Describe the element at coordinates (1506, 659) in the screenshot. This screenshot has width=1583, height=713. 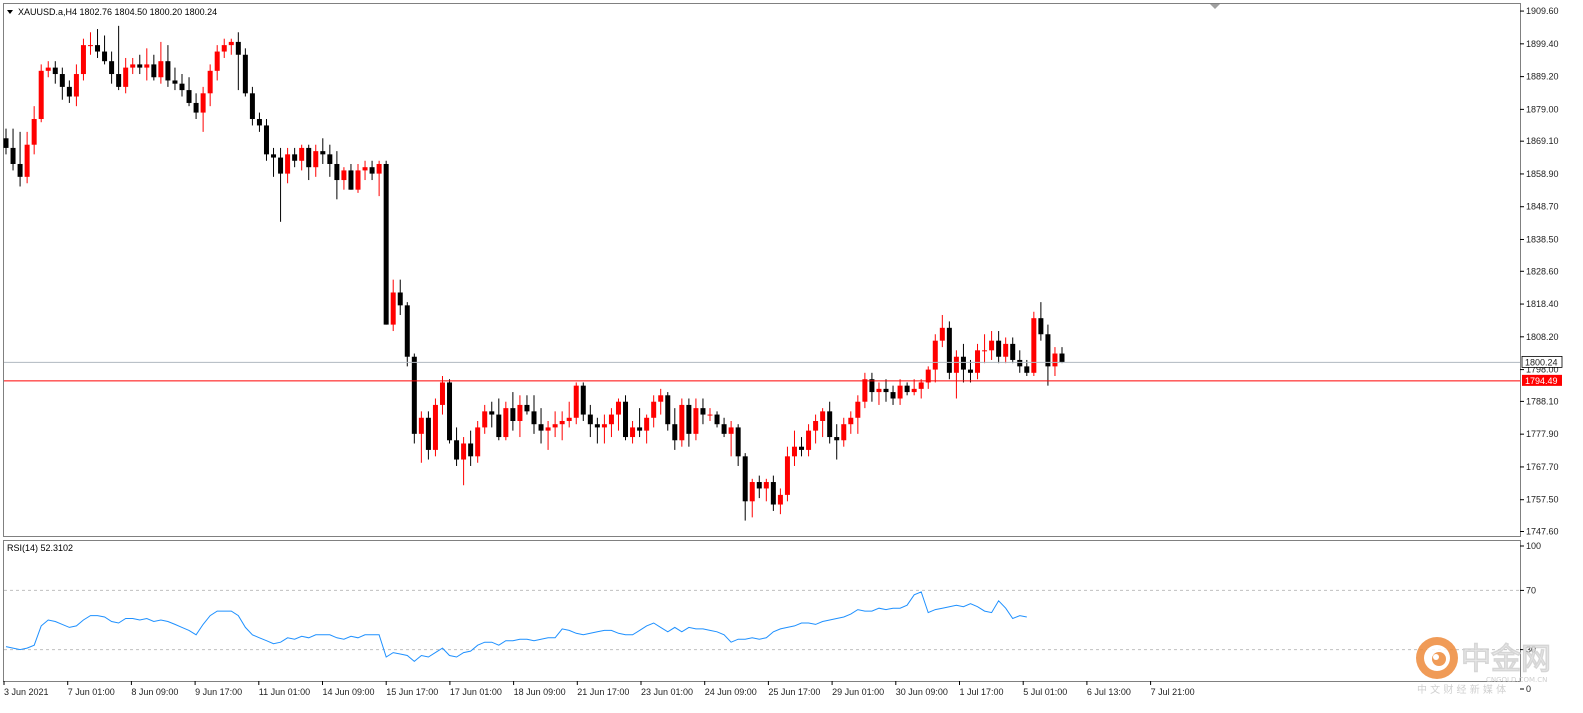
I see `watermark-name: 中金网` at that location.